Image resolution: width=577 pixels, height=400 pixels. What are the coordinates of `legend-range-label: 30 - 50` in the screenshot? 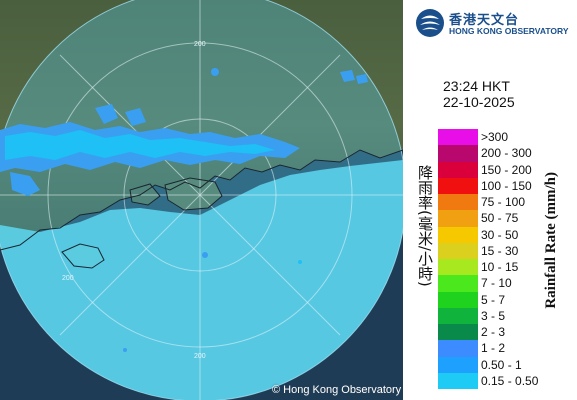 It's located at (499, 235).